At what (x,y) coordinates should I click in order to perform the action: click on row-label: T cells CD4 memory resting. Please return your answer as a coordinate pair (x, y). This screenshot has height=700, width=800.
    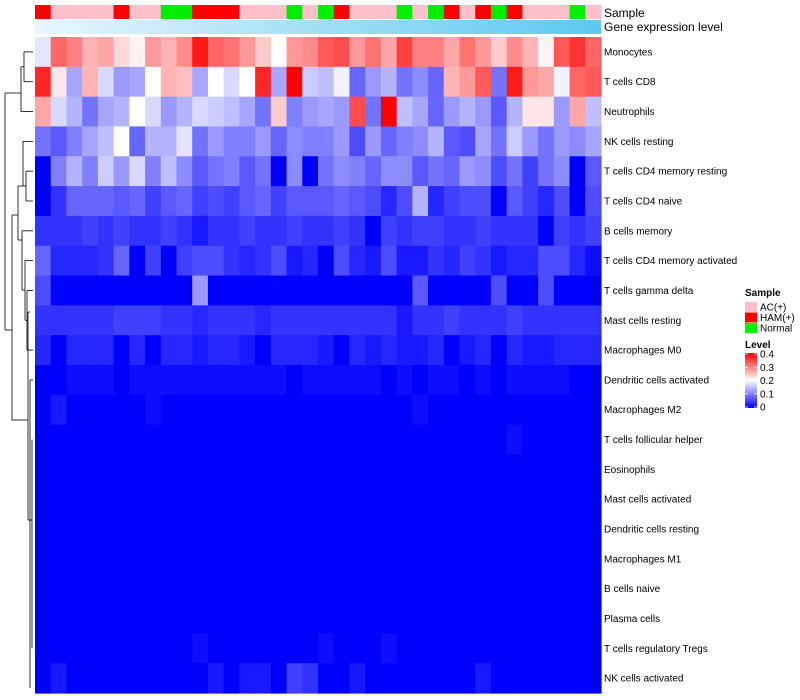
    Looking at the image, I should click on (665, 172).